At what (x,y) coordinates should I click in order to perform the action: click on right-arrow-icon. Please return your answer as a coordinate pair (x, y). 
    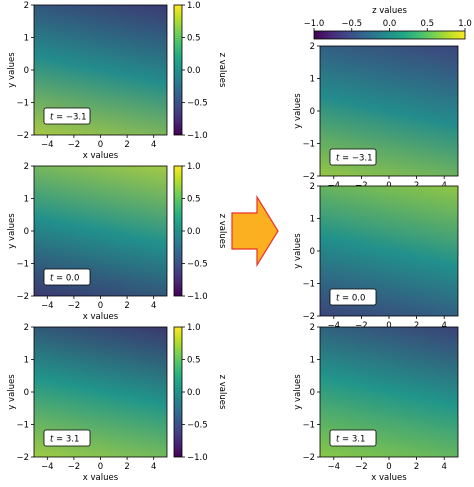
    Looking at the image, I should click on (255, 231).